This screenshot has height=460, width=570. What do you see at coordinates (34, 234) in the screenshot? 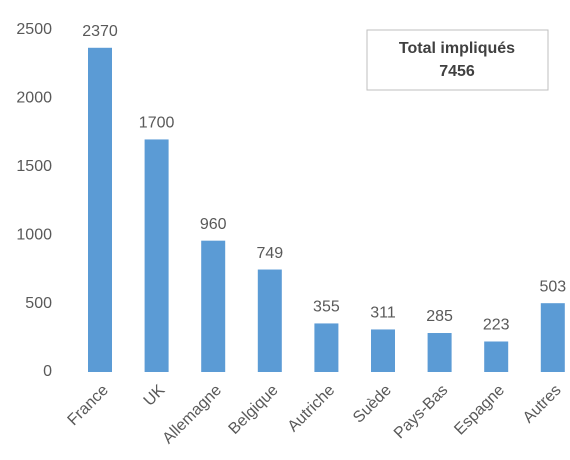
I see `y-tick-label: 1000` at bounding box center [34, 234].